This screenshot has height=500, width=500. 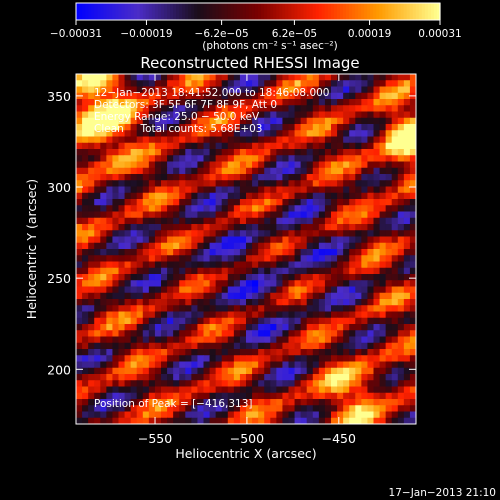 What do you see at coordinates (269, 46) in the screenshot?
I see `colorbar-unit-label: (photons cm⁻² s⁻¹ asec⁻²)` at bounding box center [269, 46].